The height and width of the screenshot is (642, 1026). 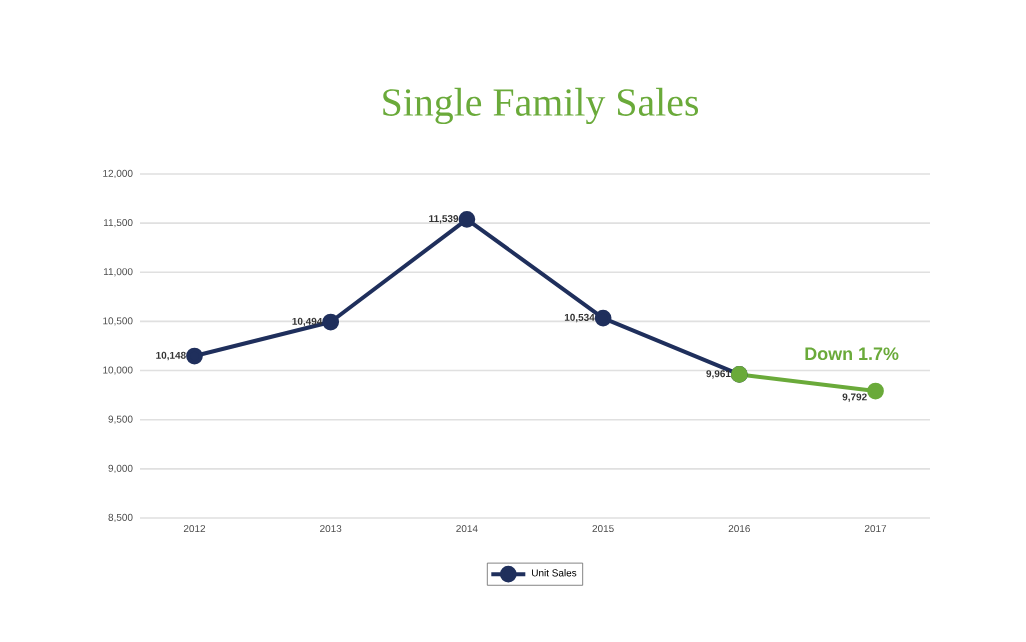 I want to click on chart-title: Single Family Sales, so click(x=541, y=106).